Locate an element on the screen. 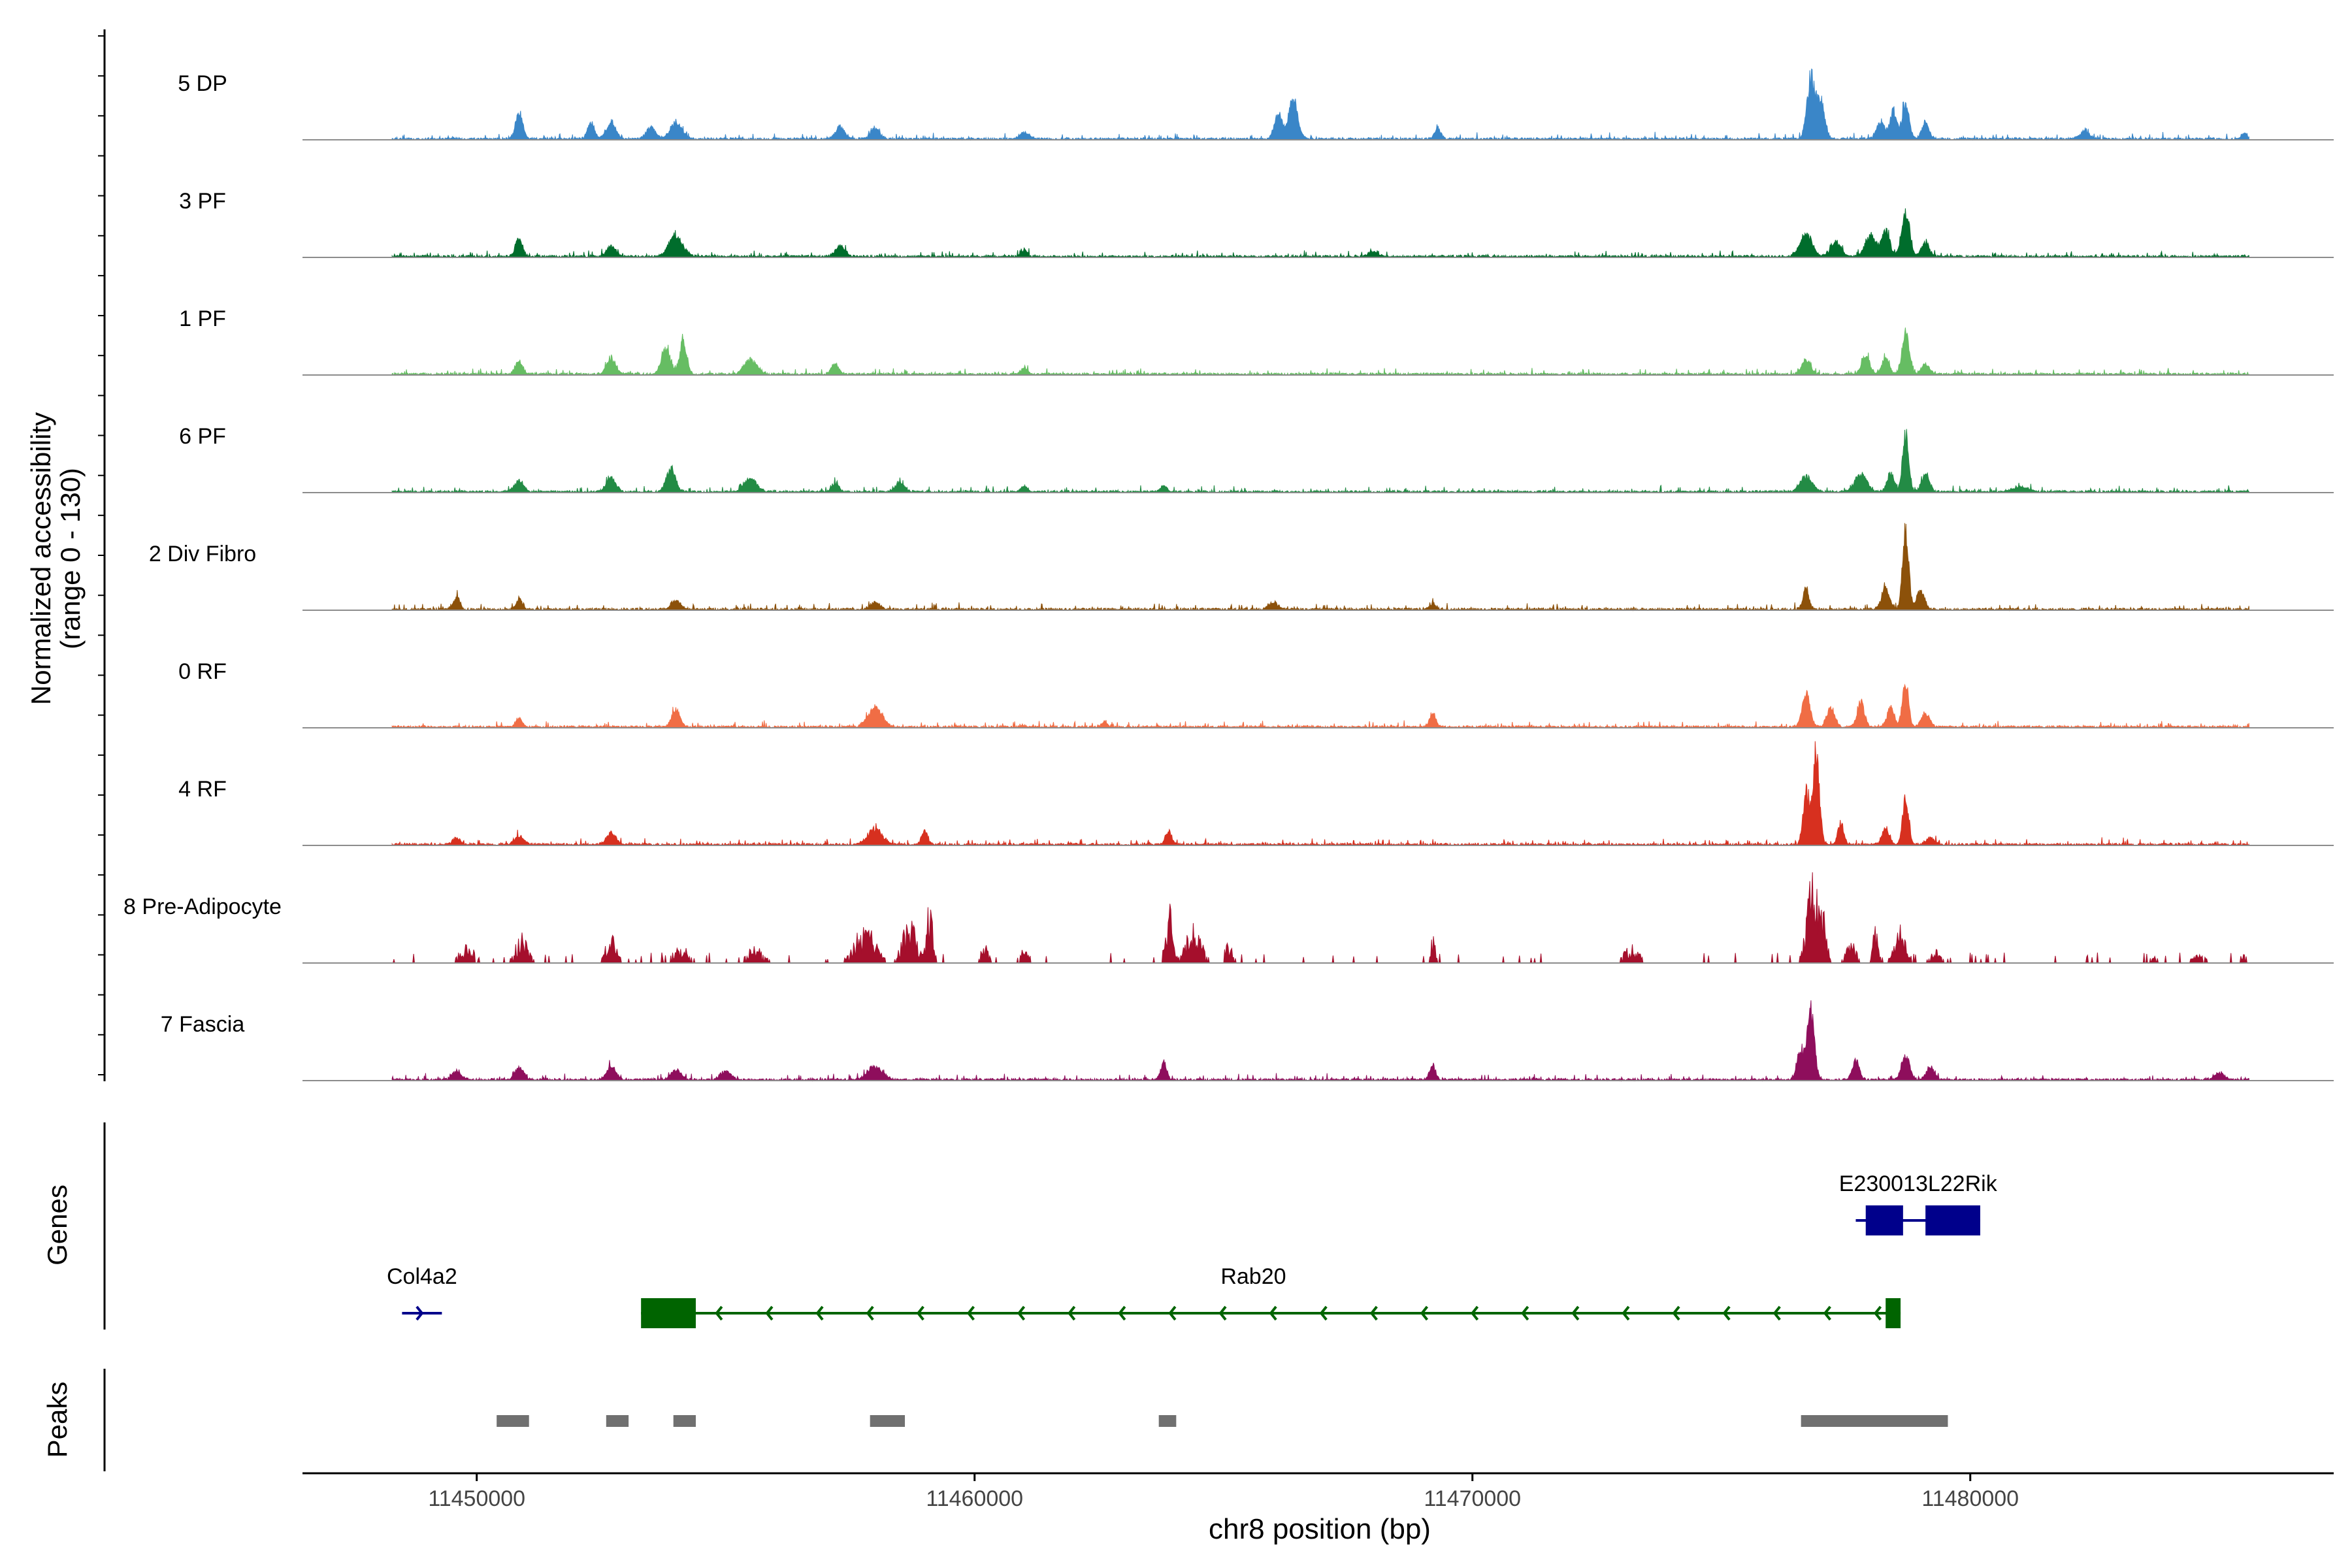 This screenshot has height=1568, width=2352. track-8-pre-adipocyte: 8 Pre-Adipocyte is located at coordinates (1228, 918).